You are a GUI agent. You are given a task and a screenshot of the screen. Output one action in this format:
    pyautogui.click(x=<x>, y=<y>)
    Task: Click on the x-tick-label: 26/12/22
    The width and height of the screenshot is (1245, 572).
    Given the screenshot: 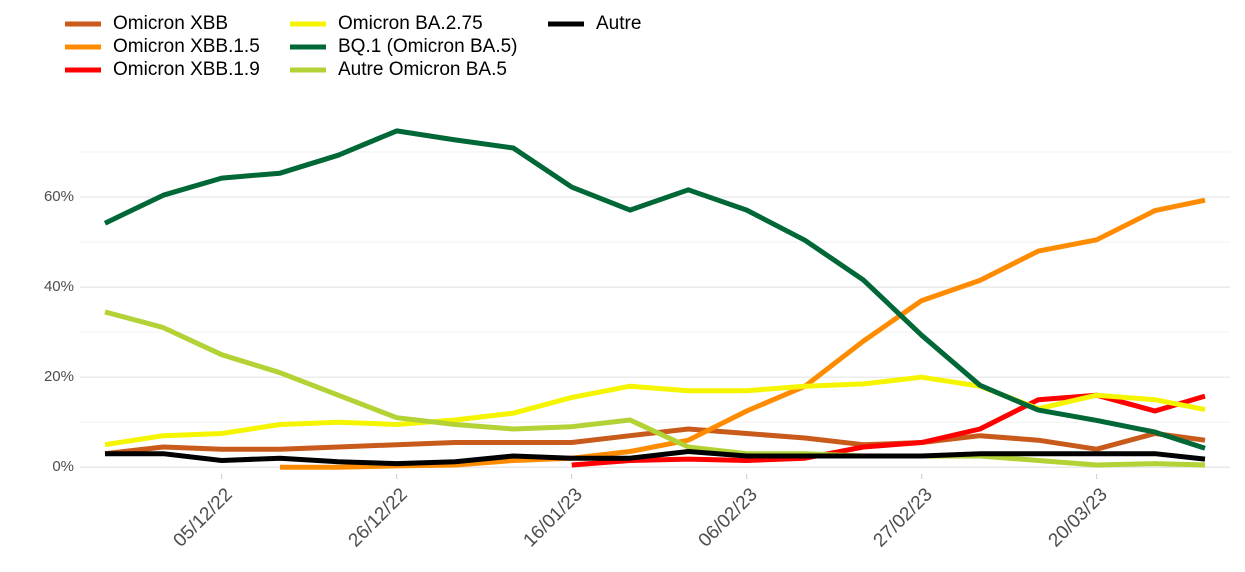 What is the action you would take?
    pyautogui.click(x=378, y=517)
    